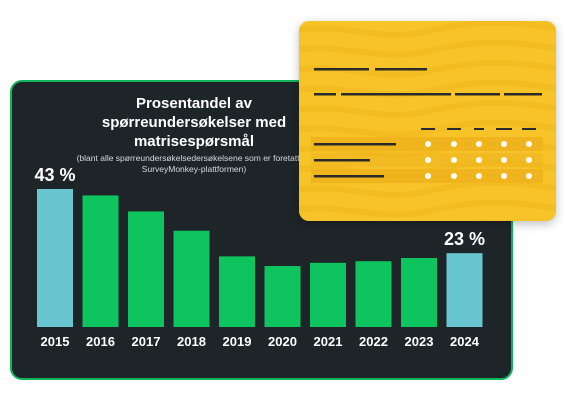 This screenshot has width=569, height=400. What do you see at coordinates (282, 341) in the screenshot?
I see `tick-label-2020: 2020` at bounding box center [282, 341].